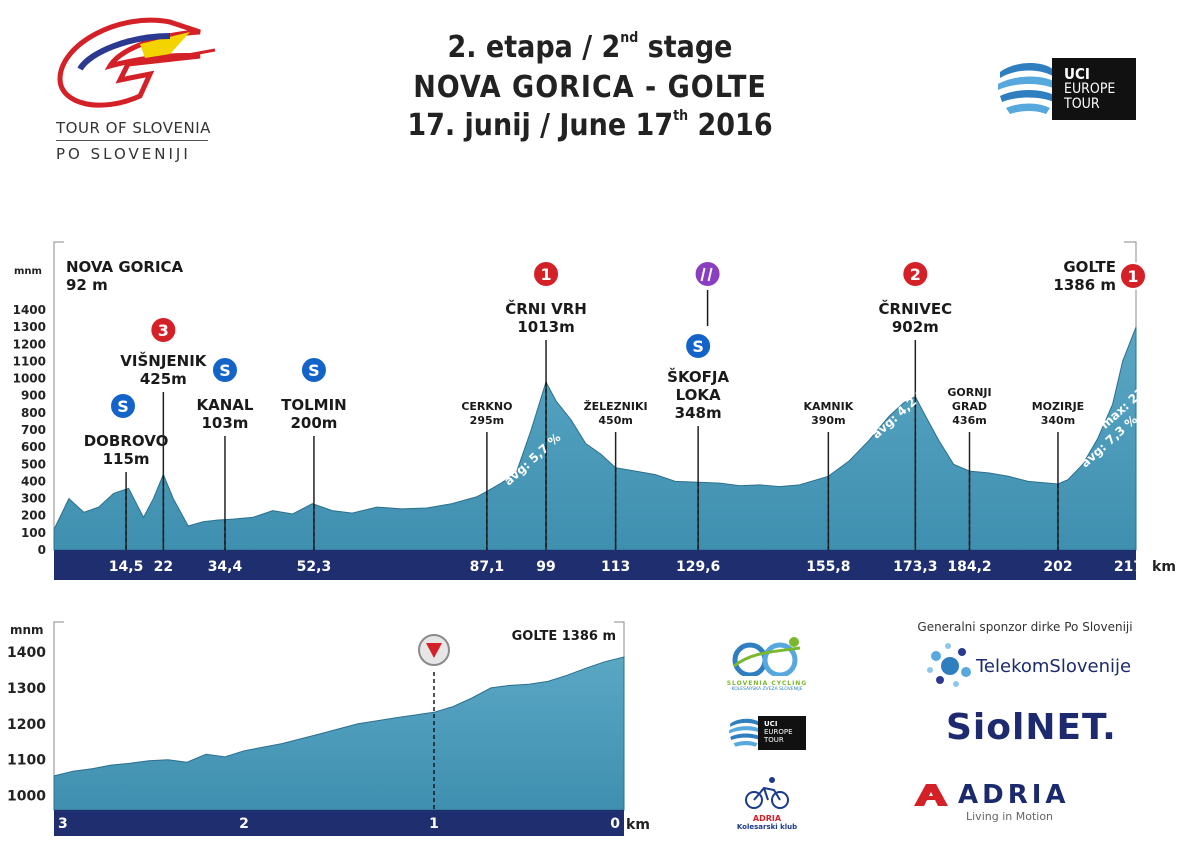 Image resolution: width=1200 pixels, height=859 pixels. I want to click on point-name: VIŠNJENIK, so click(164, 360).